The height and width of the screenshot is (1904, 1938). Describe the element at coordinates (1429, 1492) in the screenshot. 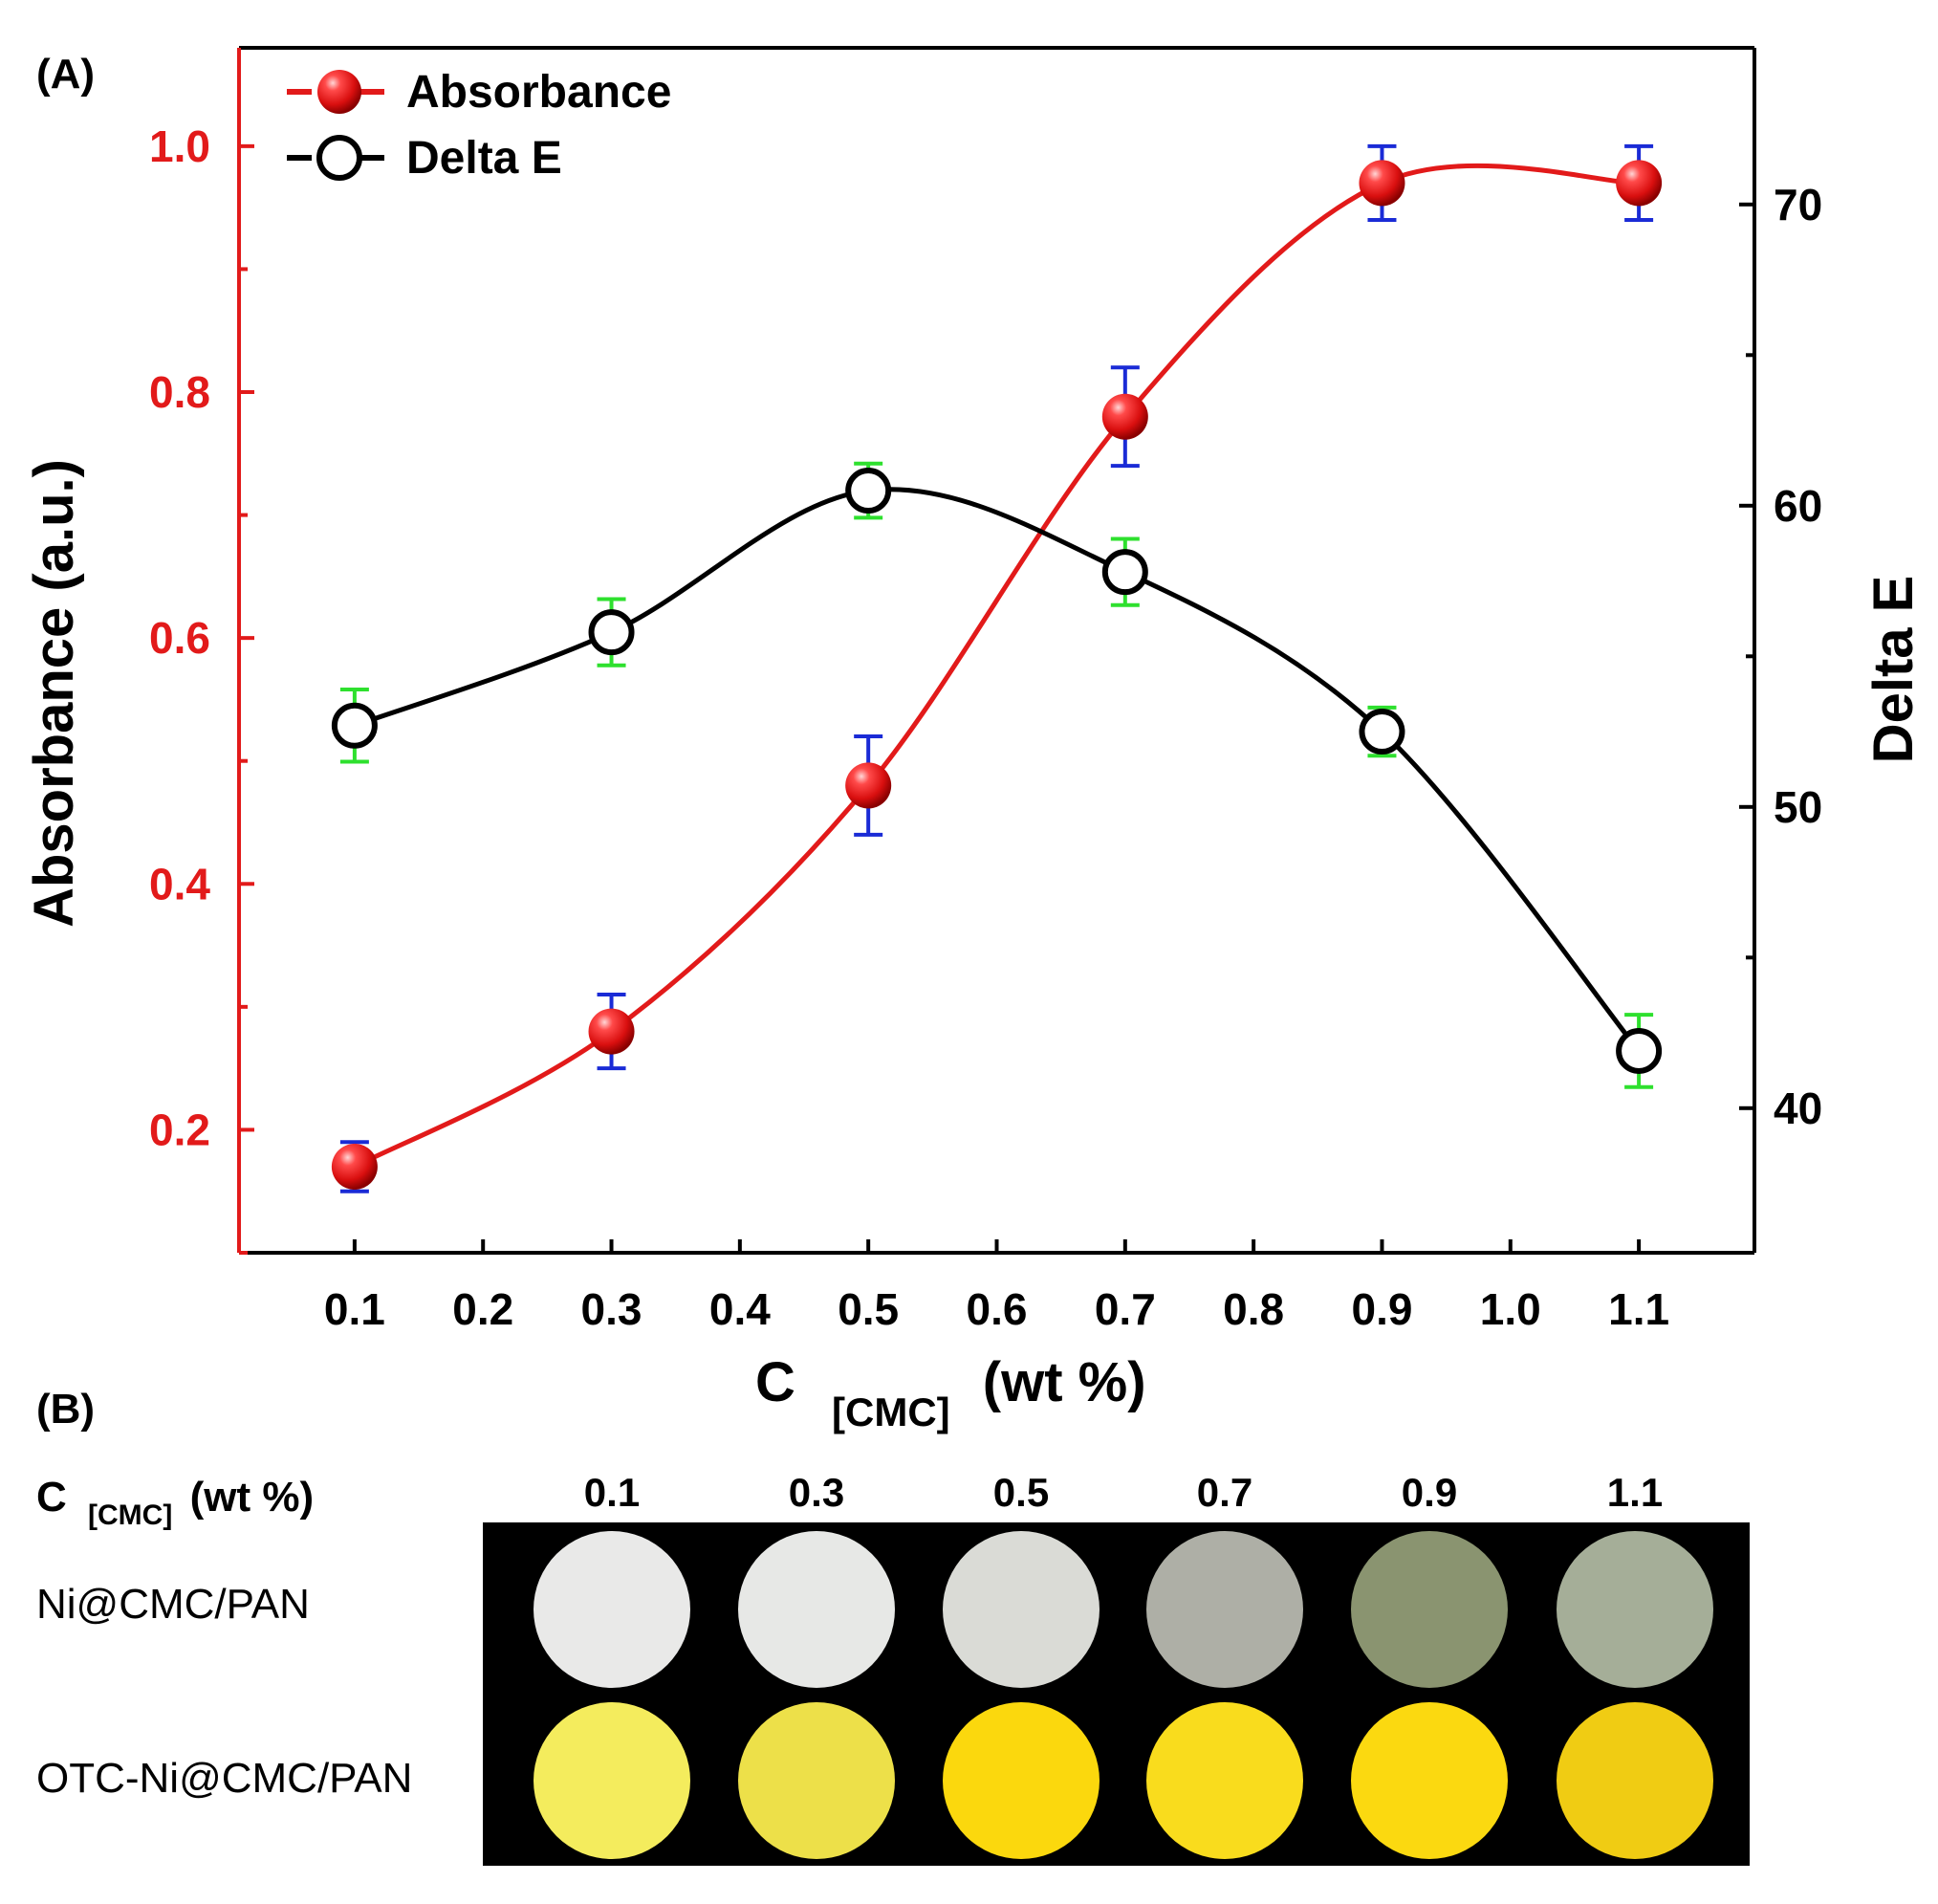

I see `swatch-concentration: 0.9` at that location.